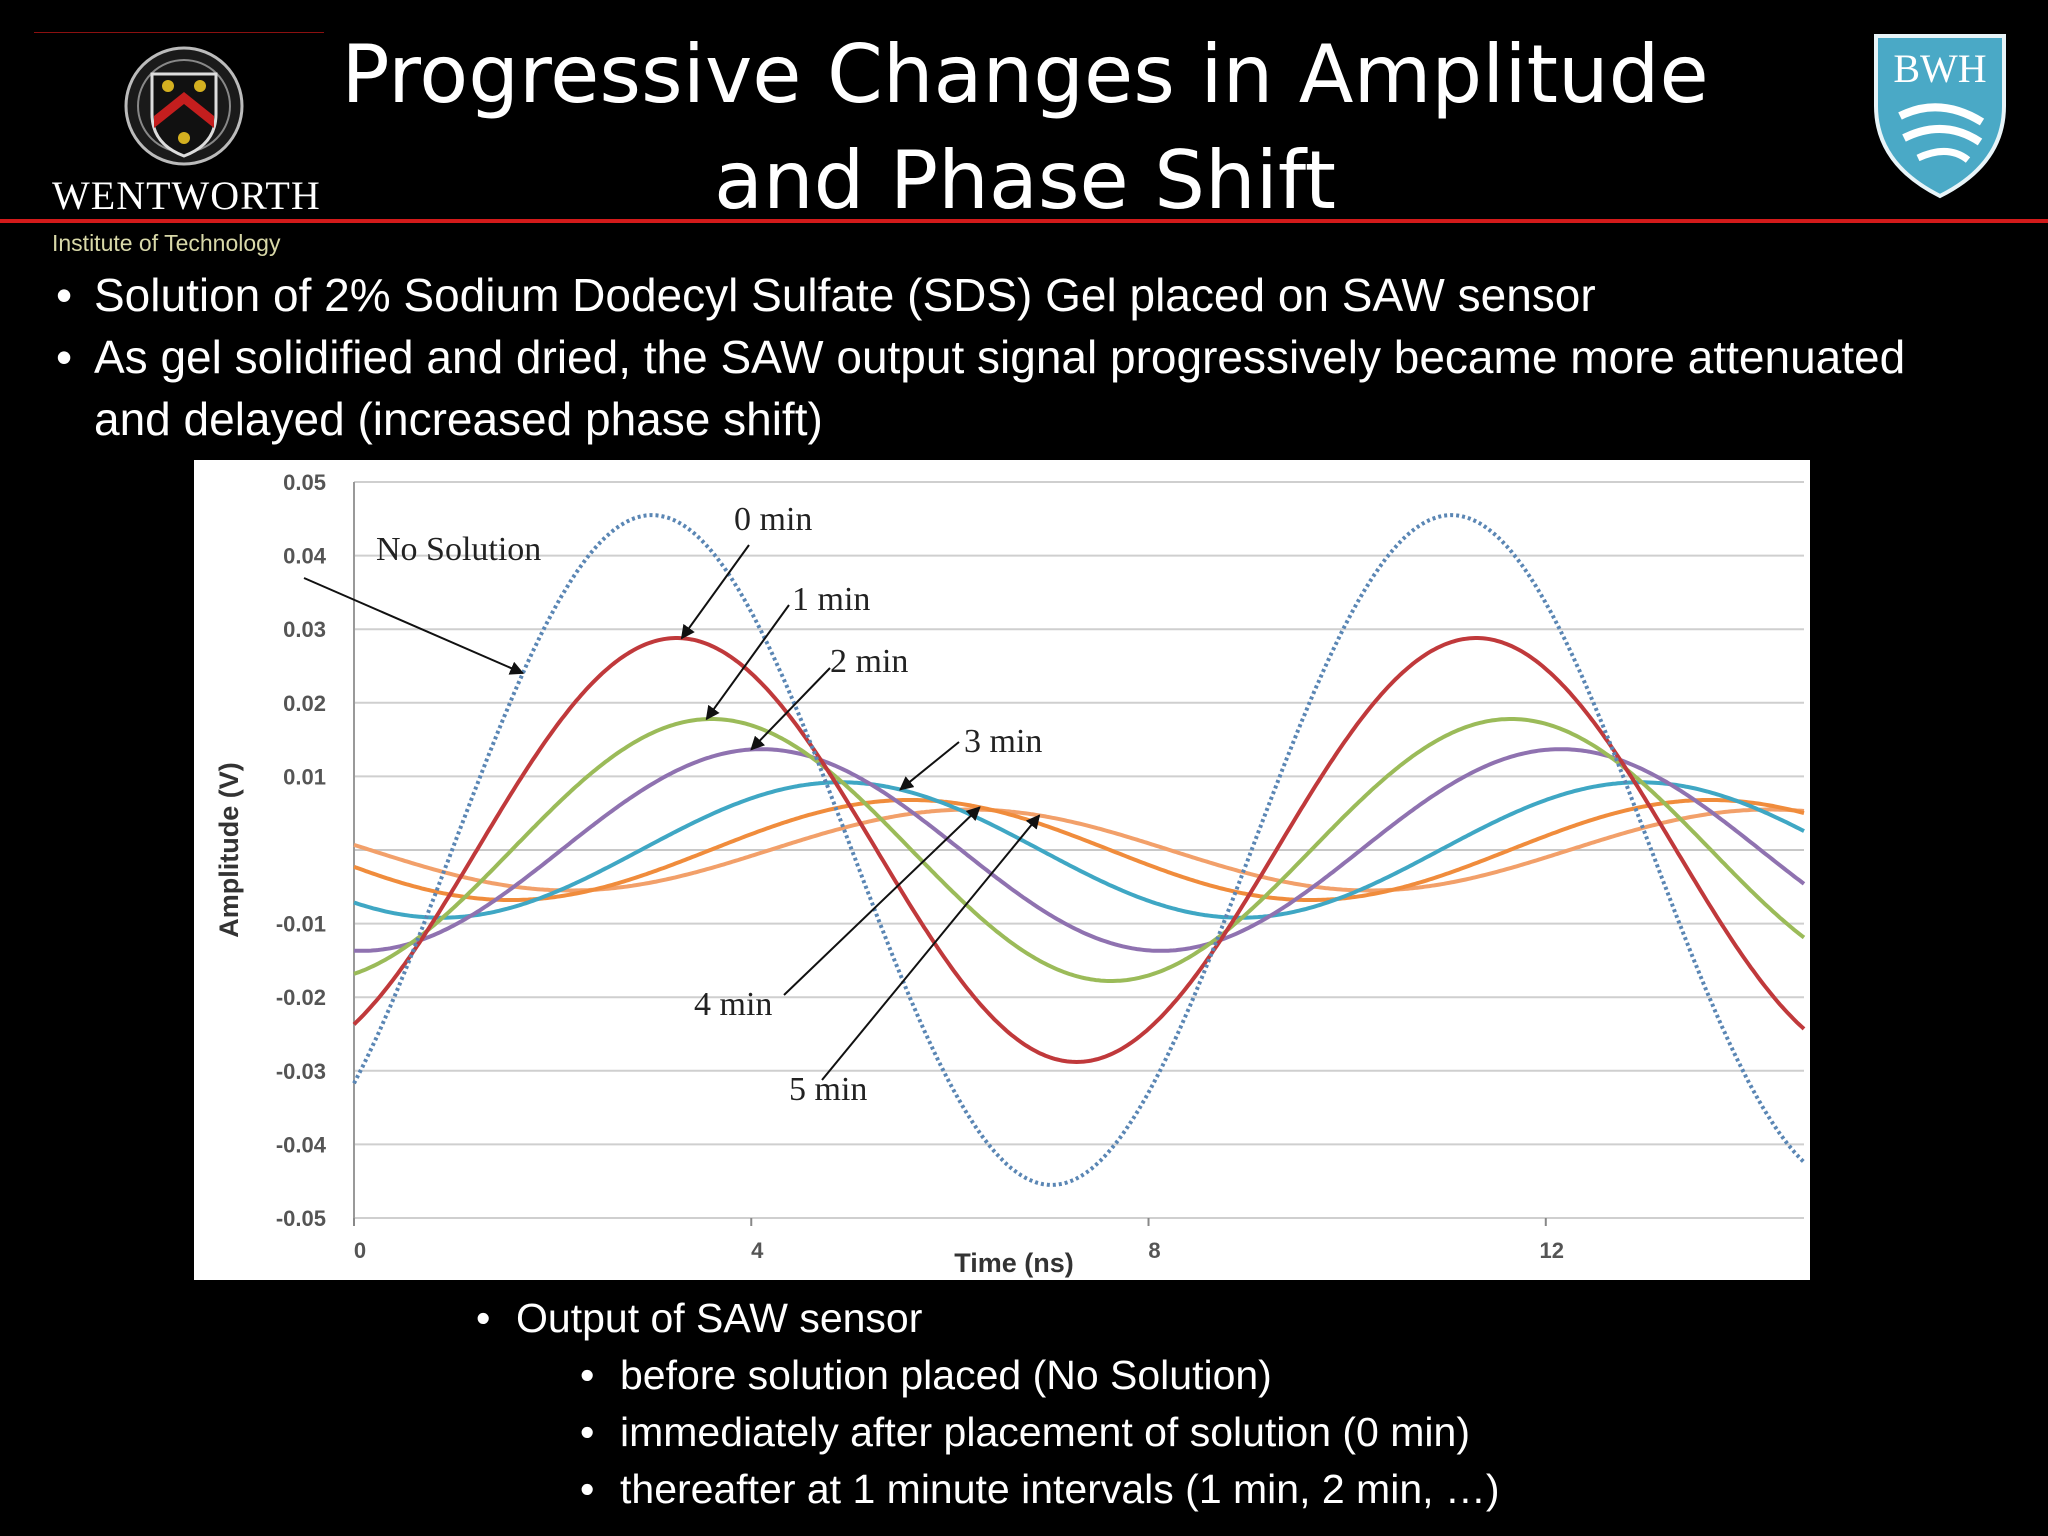 The image size is (2048, 1536). Describe the element at coordinates (1278, 1375) in the screenshot. I see `bottom-item: before solution placed (No Solution)` at that location.